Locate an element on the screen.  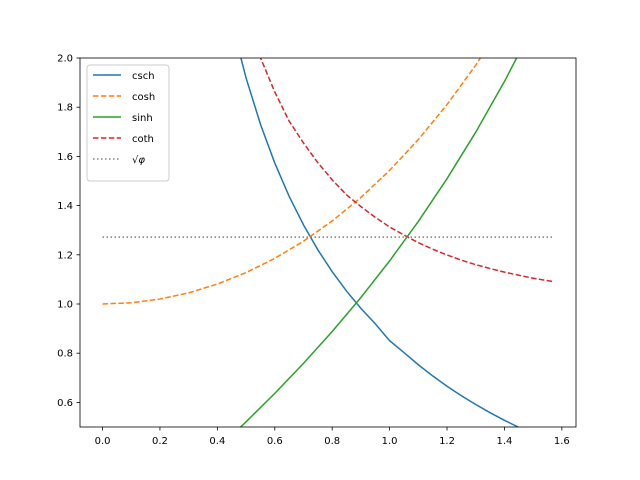
x-tick-label: 1.0 is located at coordinates (390, 441).